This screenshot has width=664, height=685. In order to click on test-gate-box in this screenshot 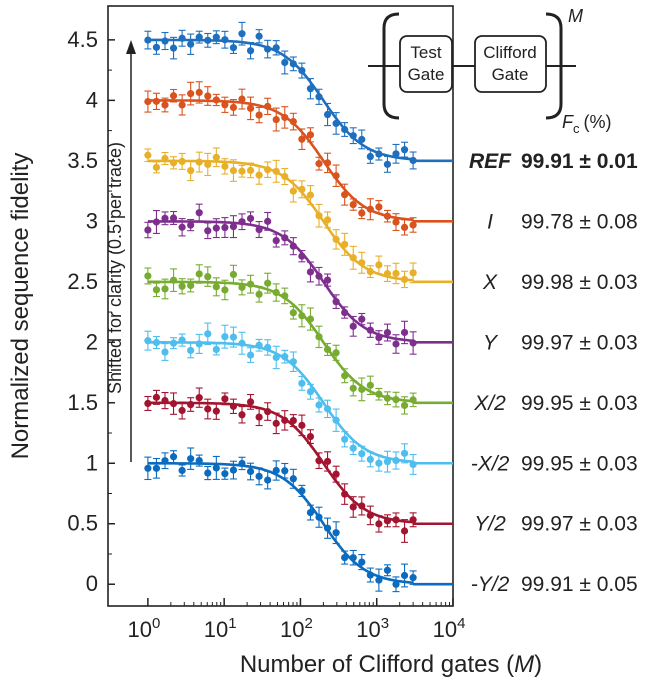, I will do `click(426, 64)`.